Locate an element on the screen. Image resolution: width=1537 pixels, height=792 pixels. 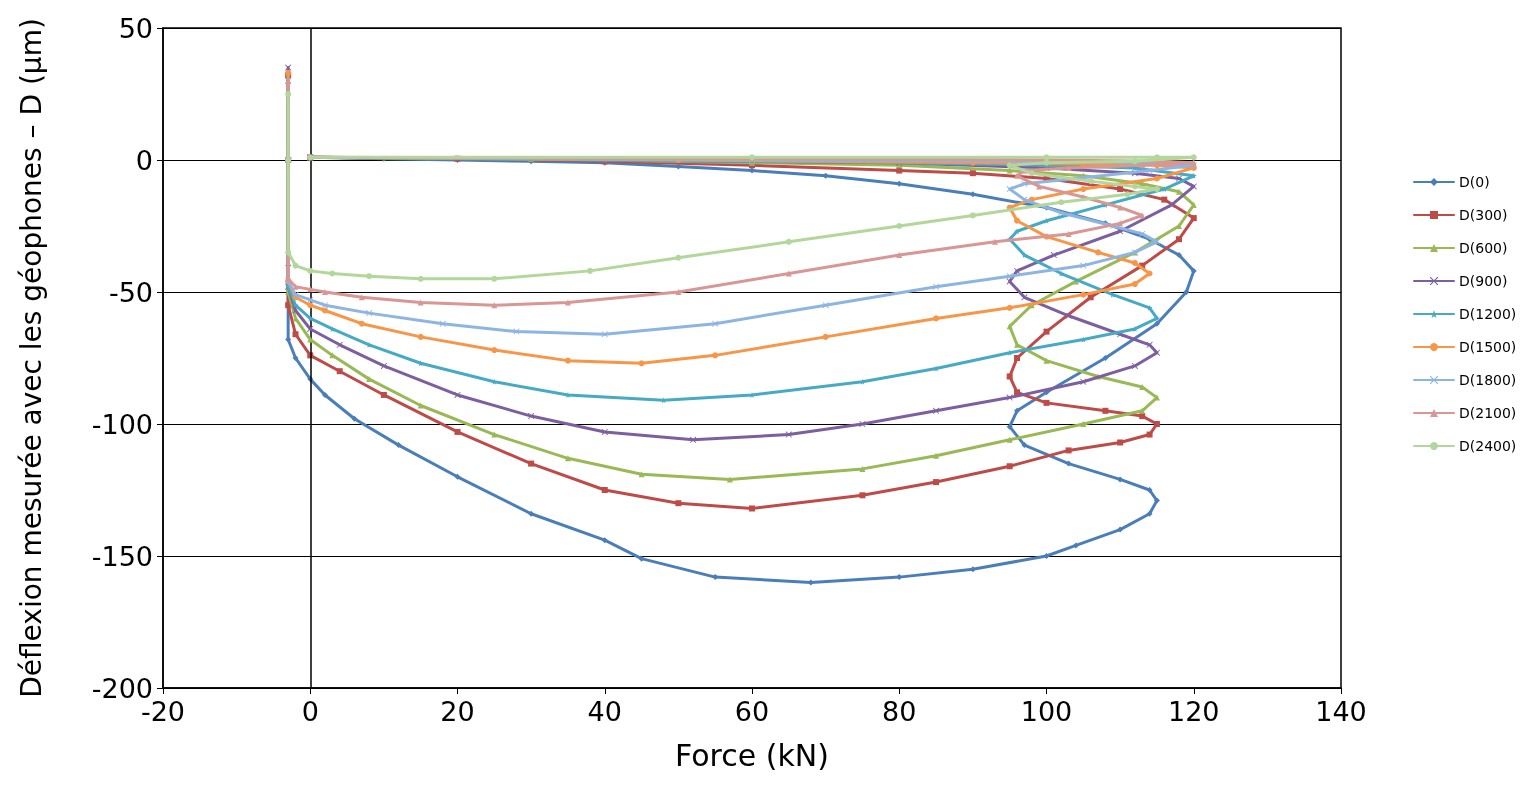
x-tick-label: 20 is located at coordinates (457, 711).